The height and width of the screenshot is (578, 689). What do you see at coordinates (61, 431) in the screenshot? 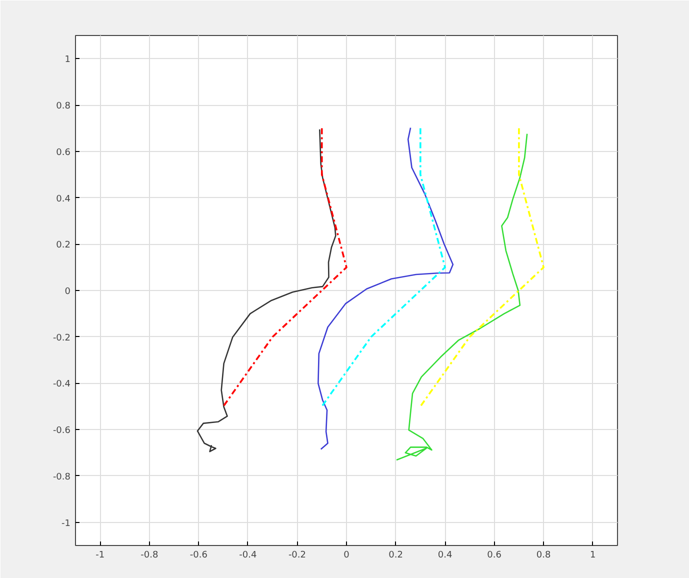
I see `y-tick-label: -0.6` at bounding box center [61, 431].